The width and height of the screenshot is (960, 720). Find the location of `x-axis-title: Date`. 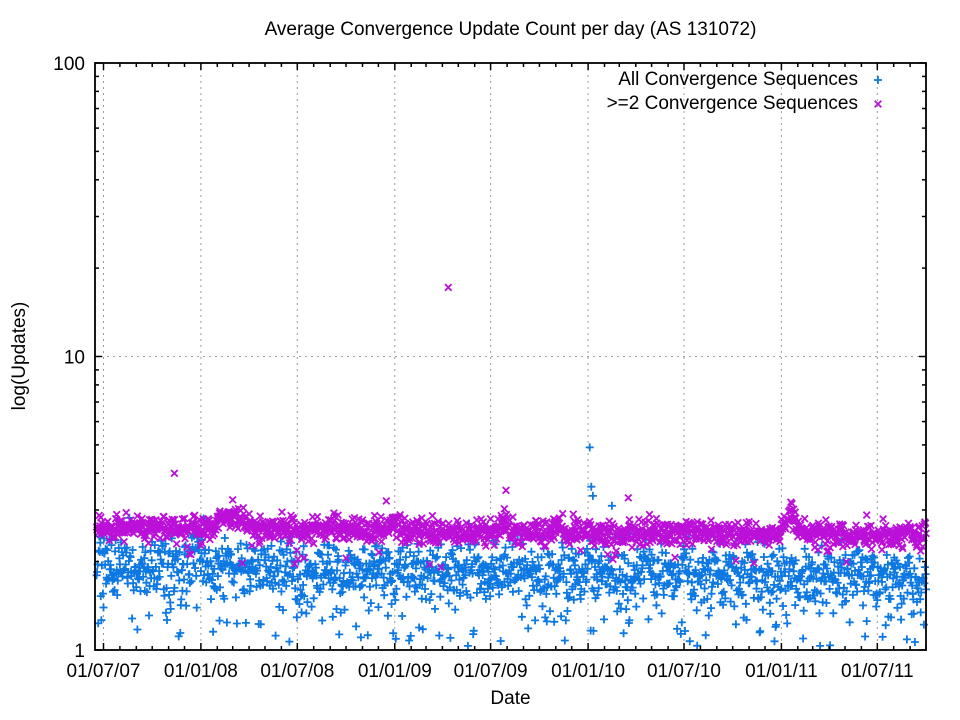

x-axis-title: Date is located at coordinates (510, 698).